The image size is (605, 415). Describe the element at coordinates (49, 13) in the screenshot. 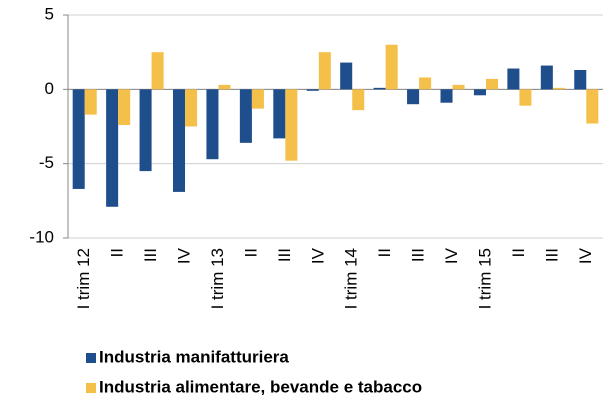

I see `y-tick-label: 5` at that location.